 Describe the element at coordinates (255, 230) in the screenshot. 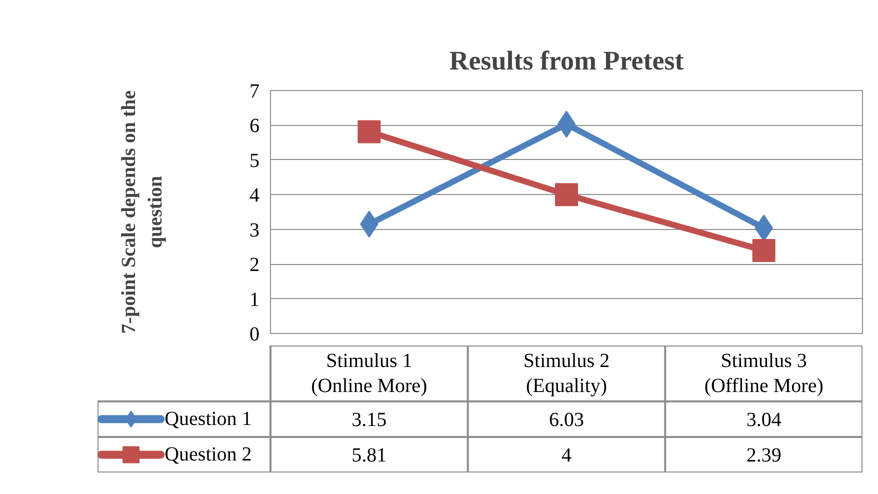

I see `y-tick-label: 3` at that location.